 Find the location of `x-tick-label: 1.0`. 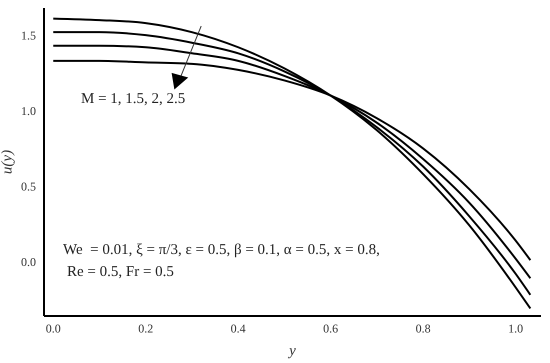

x-tick-label: 1.0 is located at coordinates (516, 329).